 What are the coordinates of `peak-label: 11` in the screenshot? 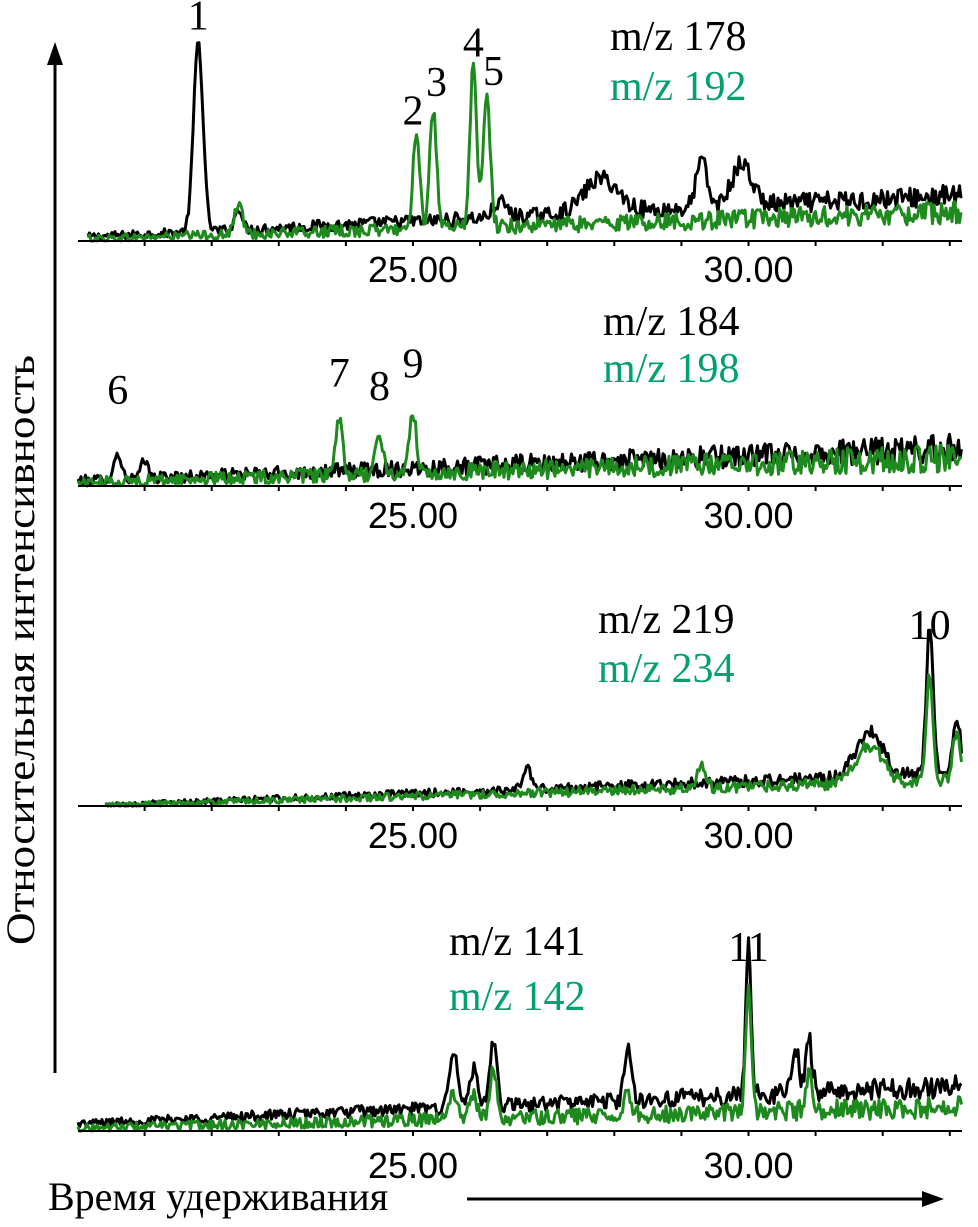 It's located at (748, 948).